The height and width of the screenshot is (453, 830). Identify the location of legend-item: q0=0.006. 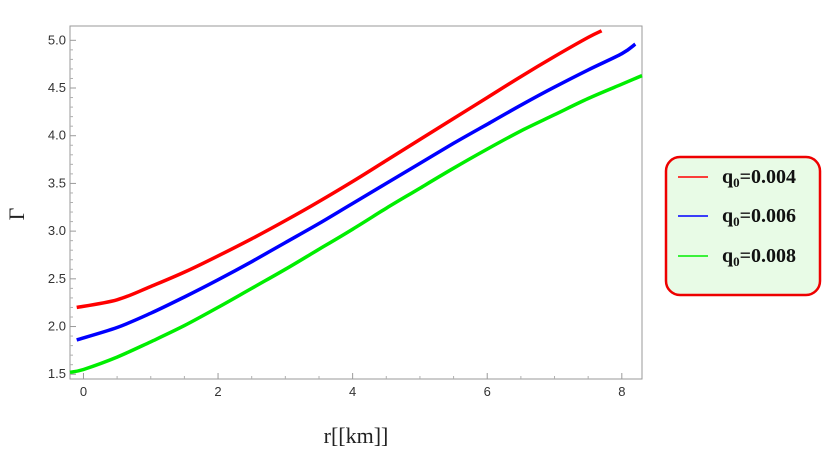
(737, 217).